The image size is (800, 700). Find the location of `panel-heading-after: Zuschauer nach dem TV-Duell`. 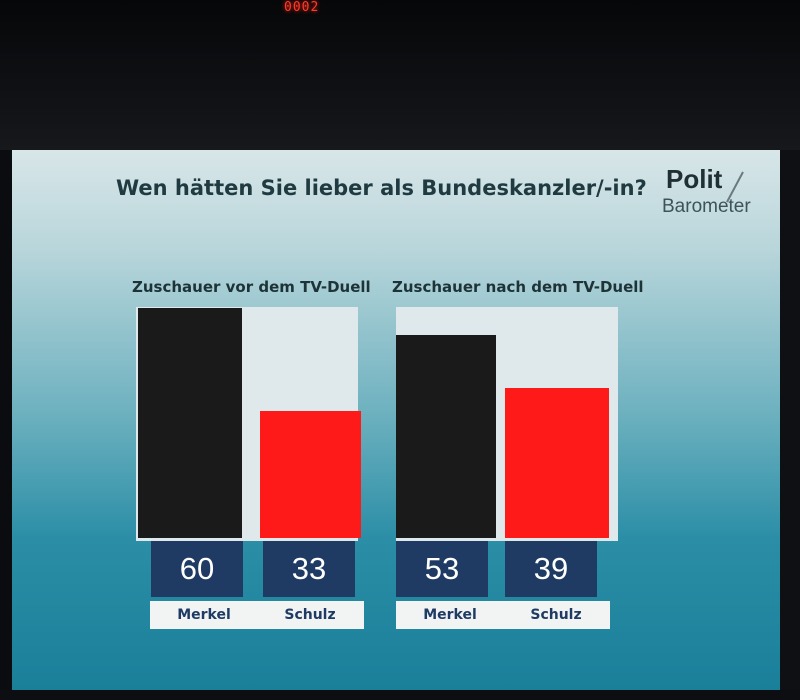

panel-heading-after: Zuschauer nach dem TV-Duell is located at coordinates (518, 287).